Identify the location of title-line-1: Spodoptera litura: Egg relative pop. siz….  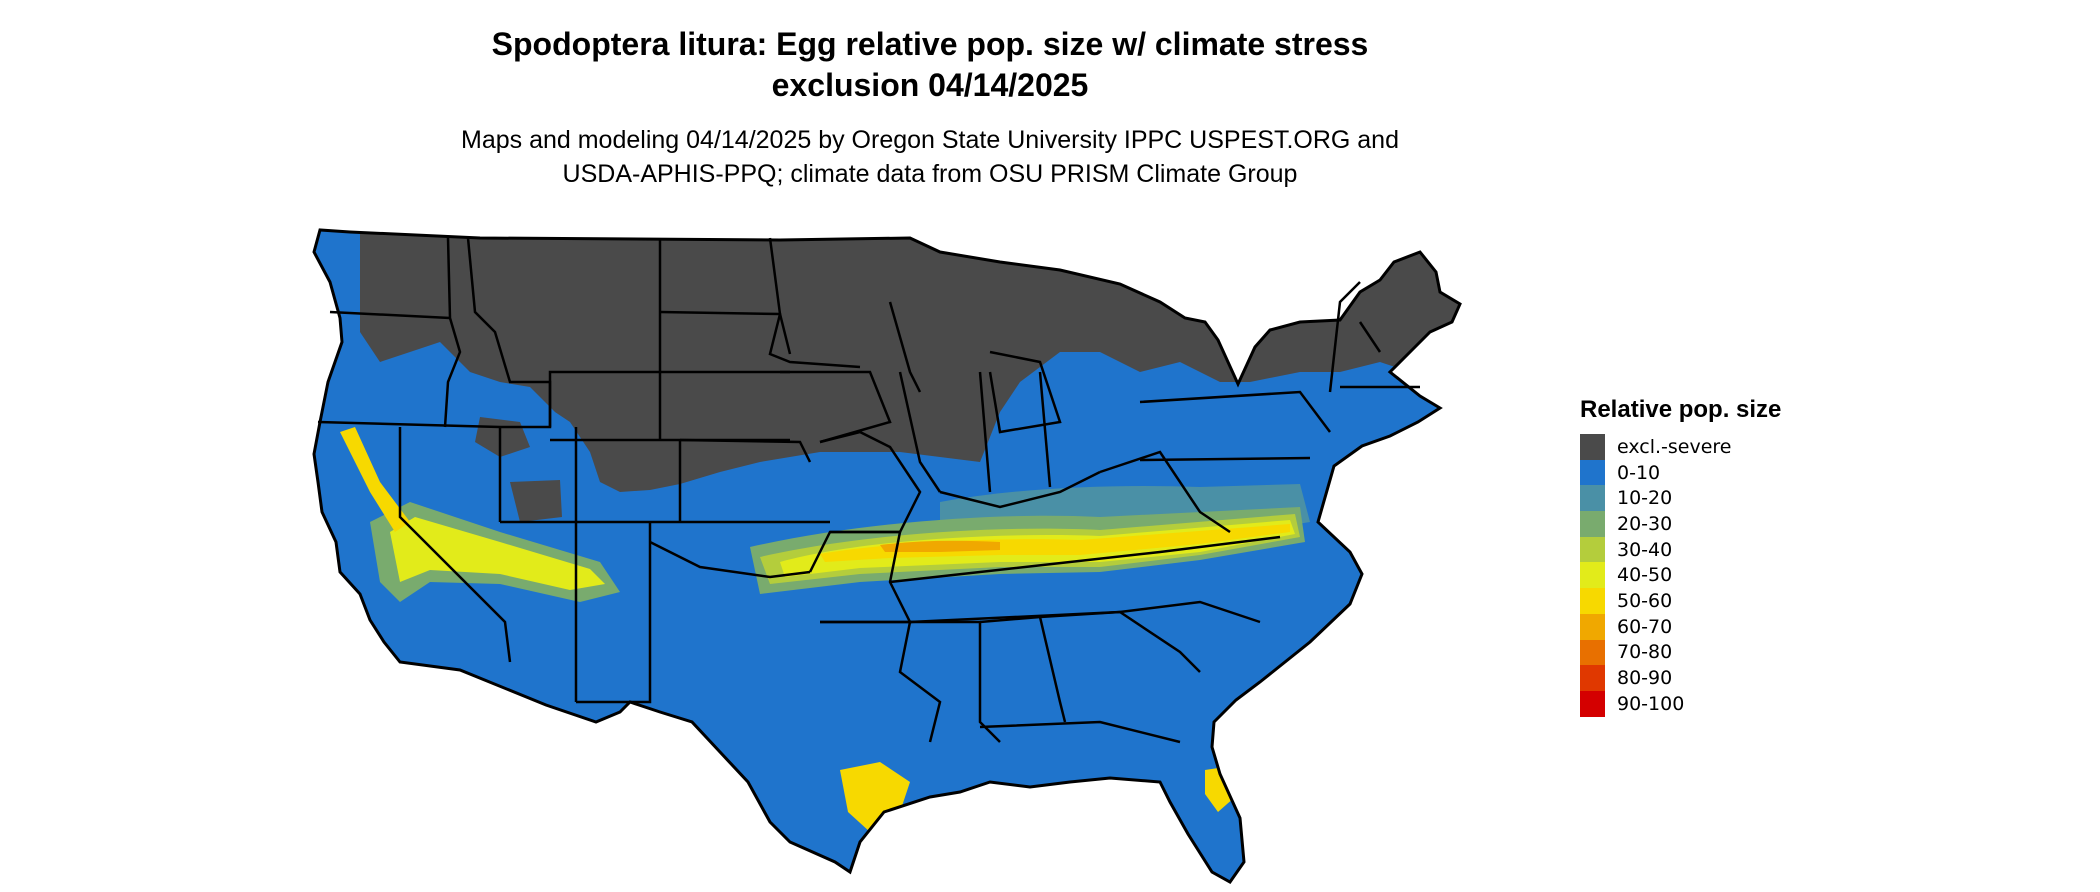
(930, 44).